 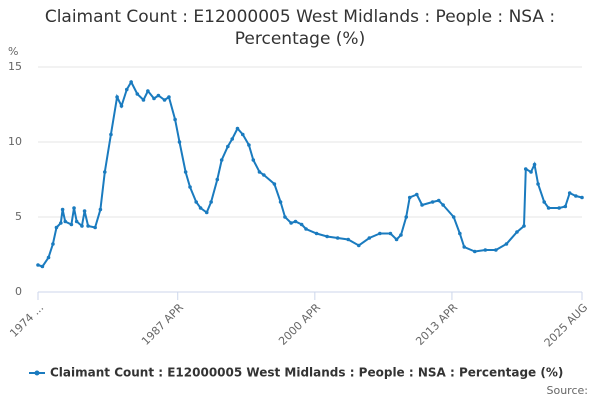 What do you see at coordinates (15, 66) in the screenshot?
I see `y-tick-label: 15` at bounding box center [15, 66].